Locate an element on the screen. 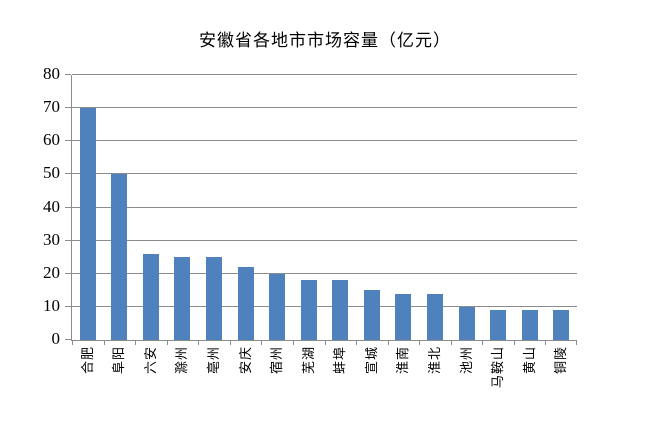 The height and width of the screenshot is (429, 646). x-axis-label: 宣城 is located at coordinates (371, 360).